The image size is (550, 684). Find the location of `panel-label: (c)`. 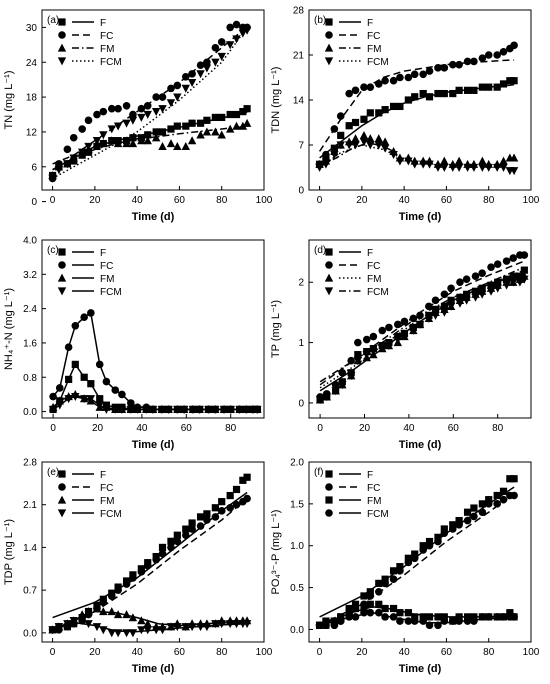

panel-label: (c) is located at coordinates (53, 250).